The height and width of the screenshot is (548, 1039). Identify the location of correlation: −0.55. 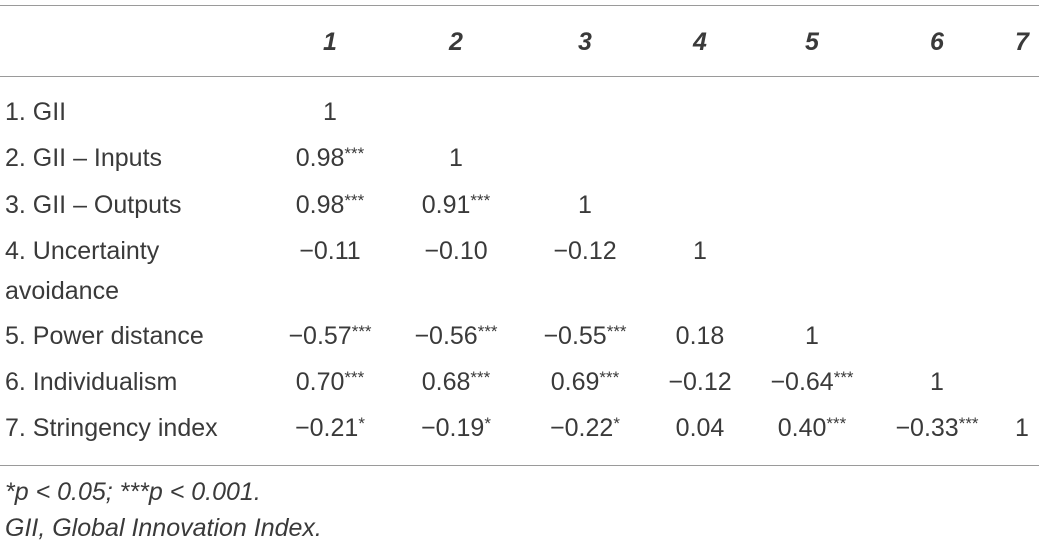
(575, 336).